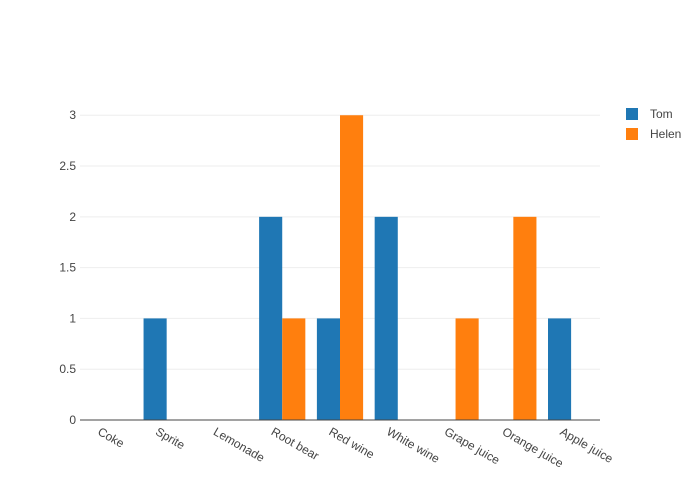 The height and width of the screenshot is (500, 700). What do you see at coordinates (632, 134) in the screenshot?
I see `legend-swatch-helen` at bounding box center [632, 134].